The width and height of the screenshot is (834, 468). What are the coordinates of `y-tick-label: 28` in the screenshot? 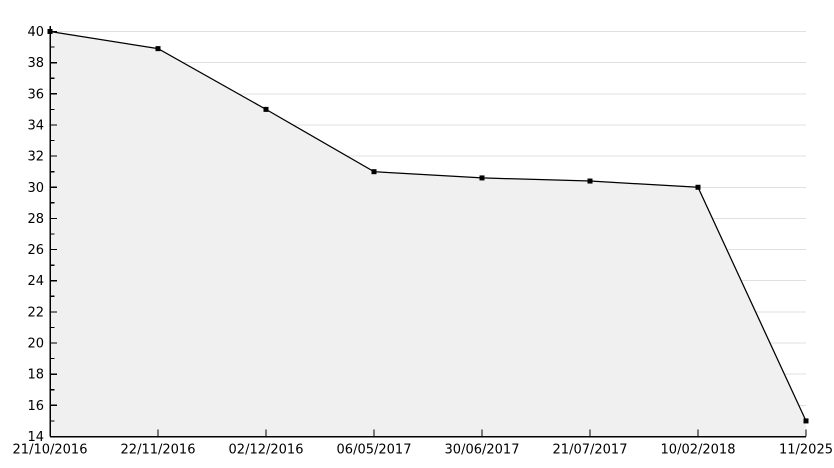 It's located at (35, 219).